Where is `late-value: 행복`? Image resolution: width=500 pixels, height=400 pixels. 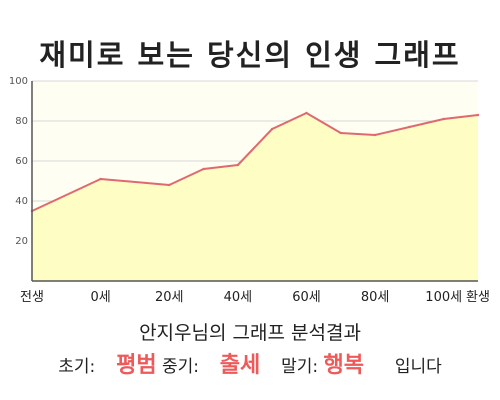 late-value: 행복 is located at coordinates (343, 365).